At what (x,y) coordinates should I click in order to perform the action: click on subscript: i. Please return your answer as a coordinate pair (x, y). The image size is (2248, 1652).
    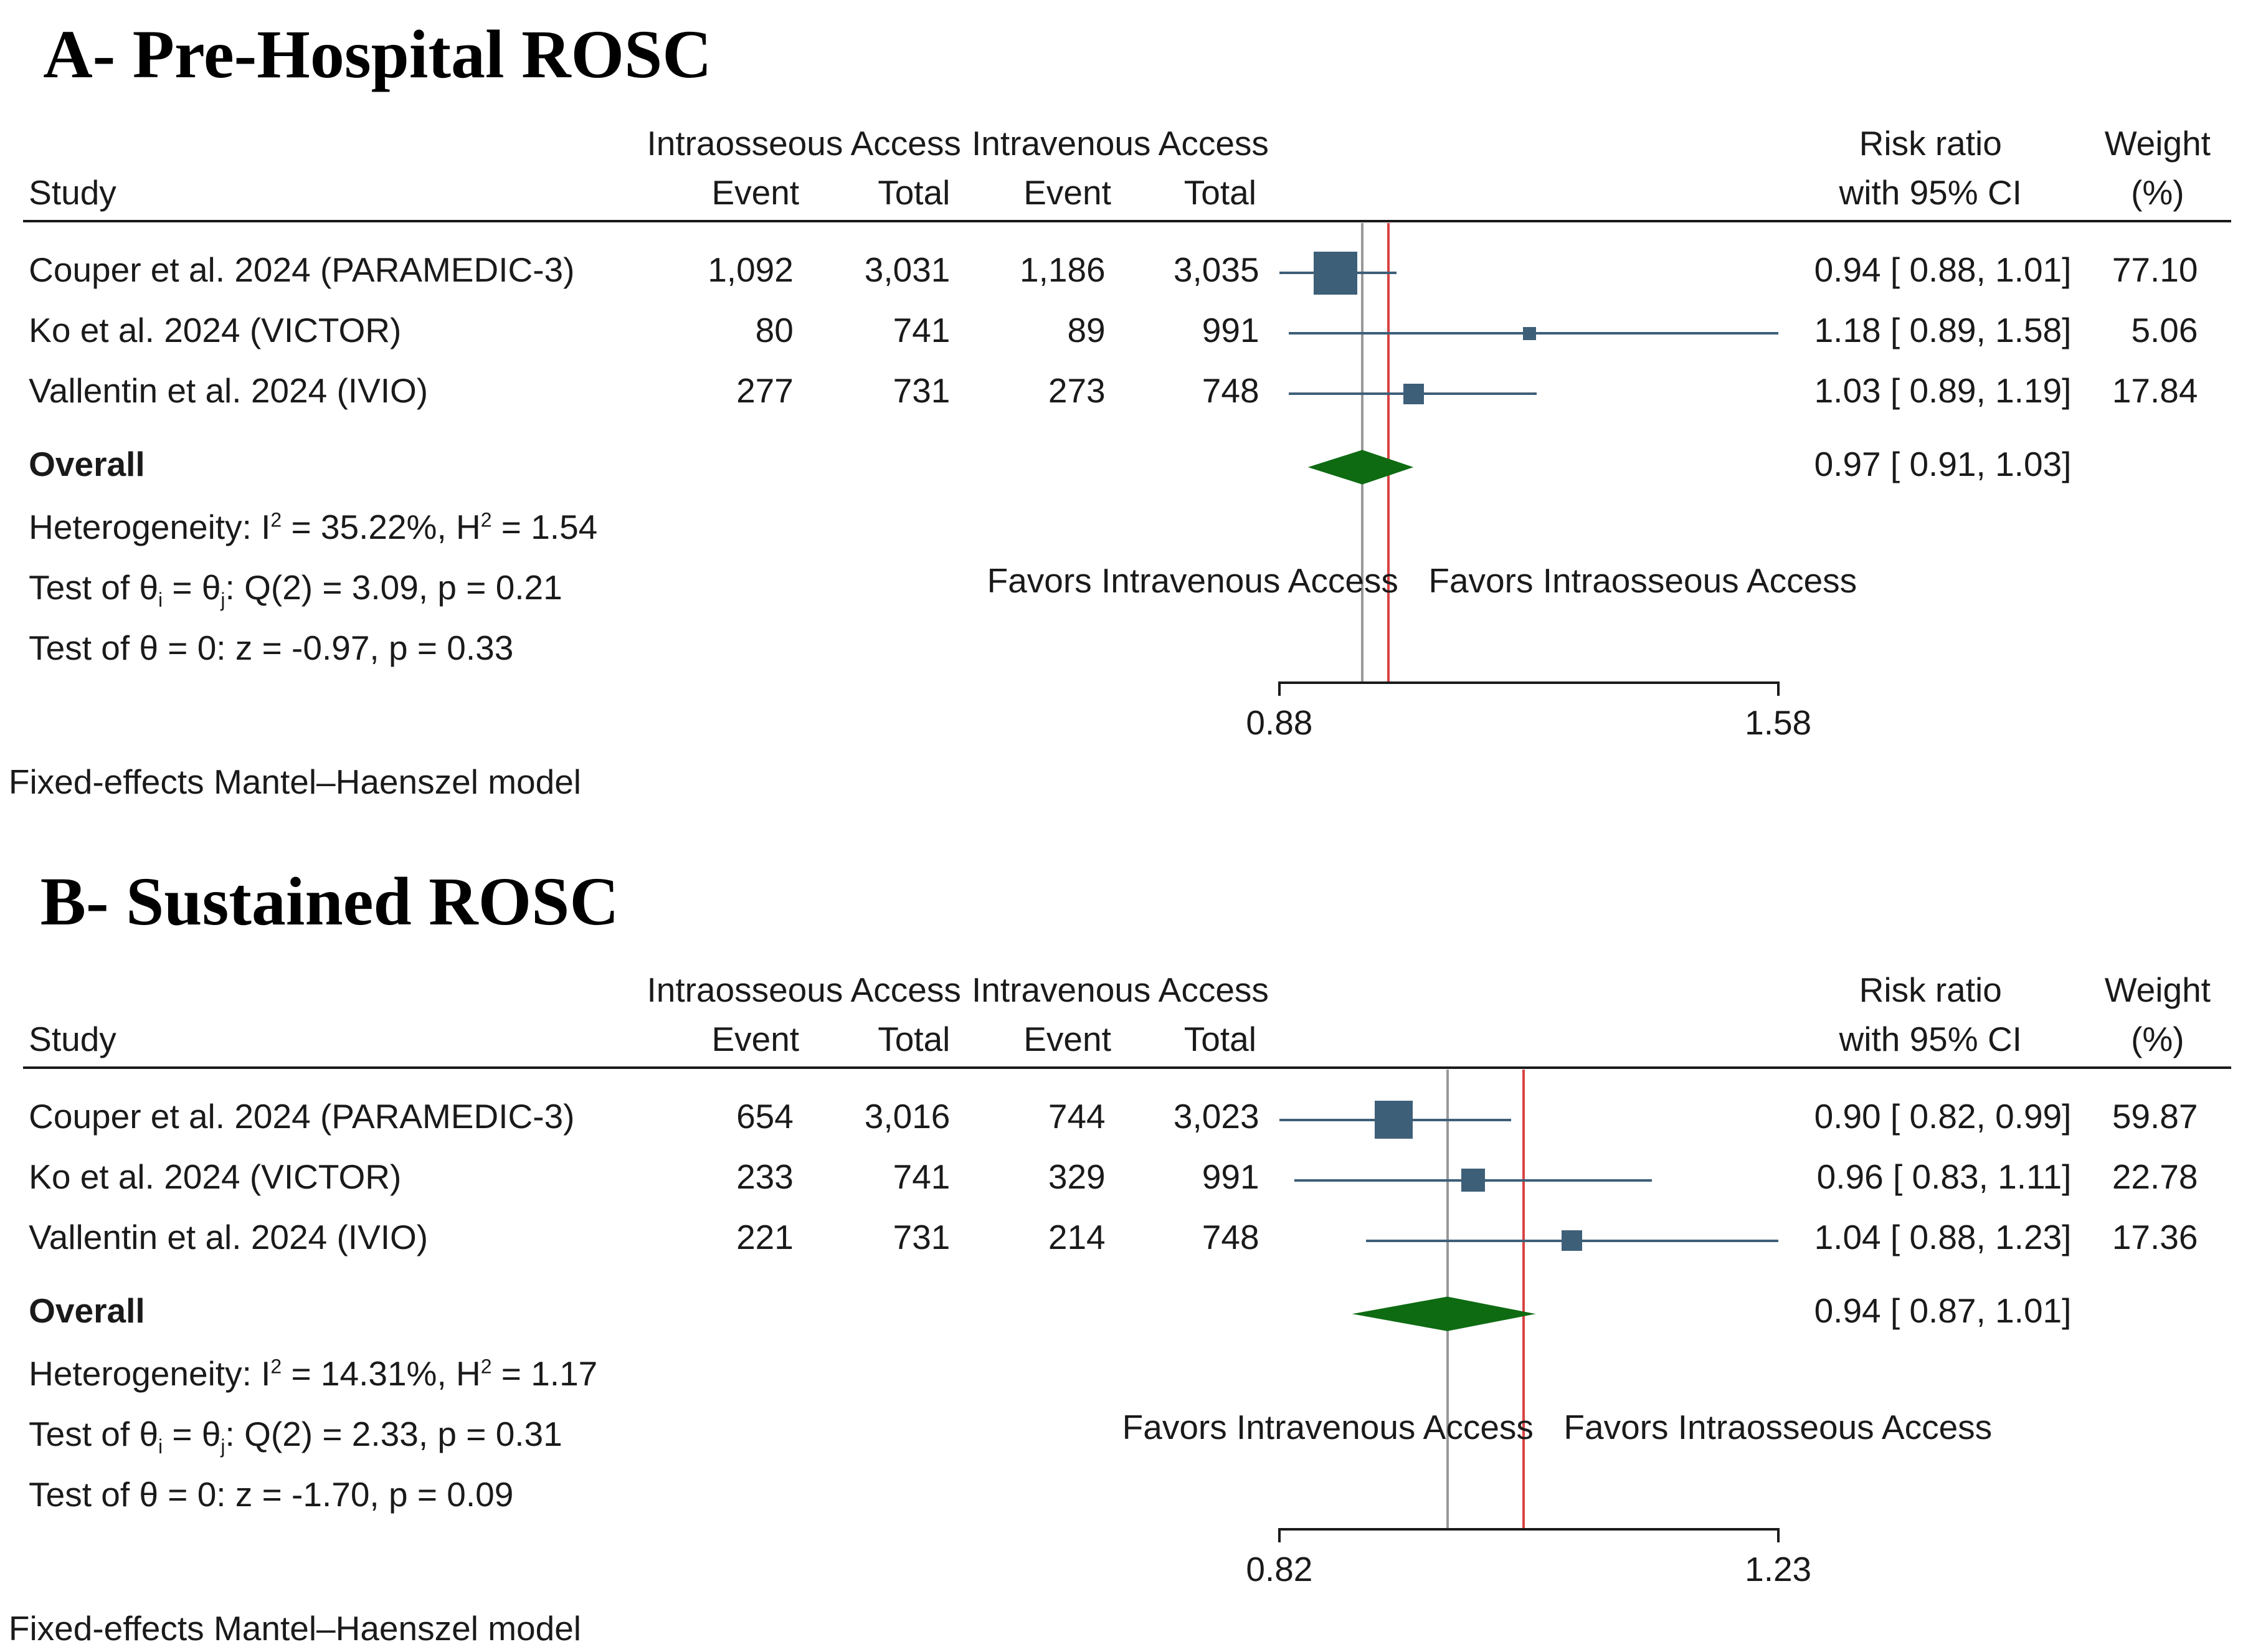
    Looking at the image, I should click on (160, 600).